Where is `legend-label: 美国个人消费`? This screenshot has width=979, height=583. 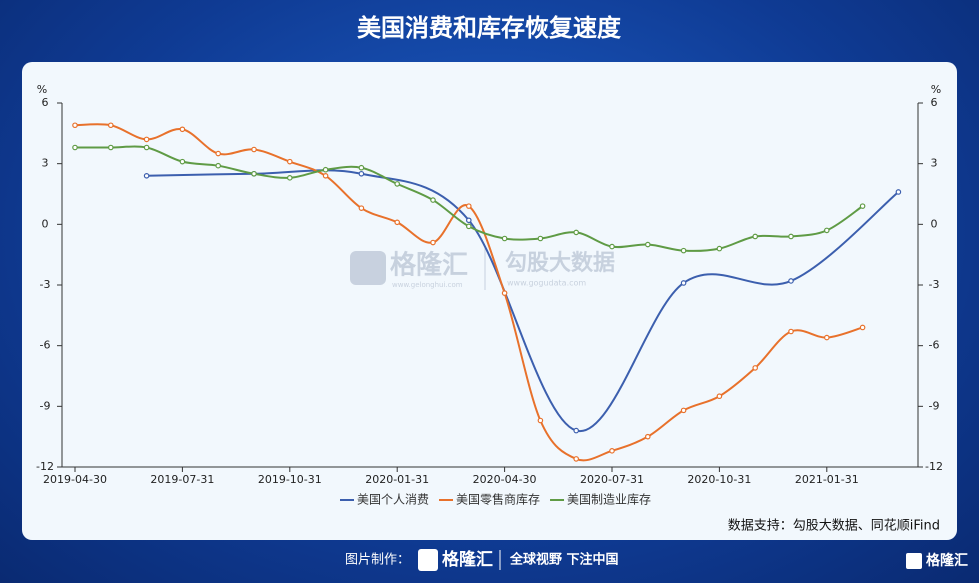 legend-label: 美国个人消费 is located at coordinates (393, 500).